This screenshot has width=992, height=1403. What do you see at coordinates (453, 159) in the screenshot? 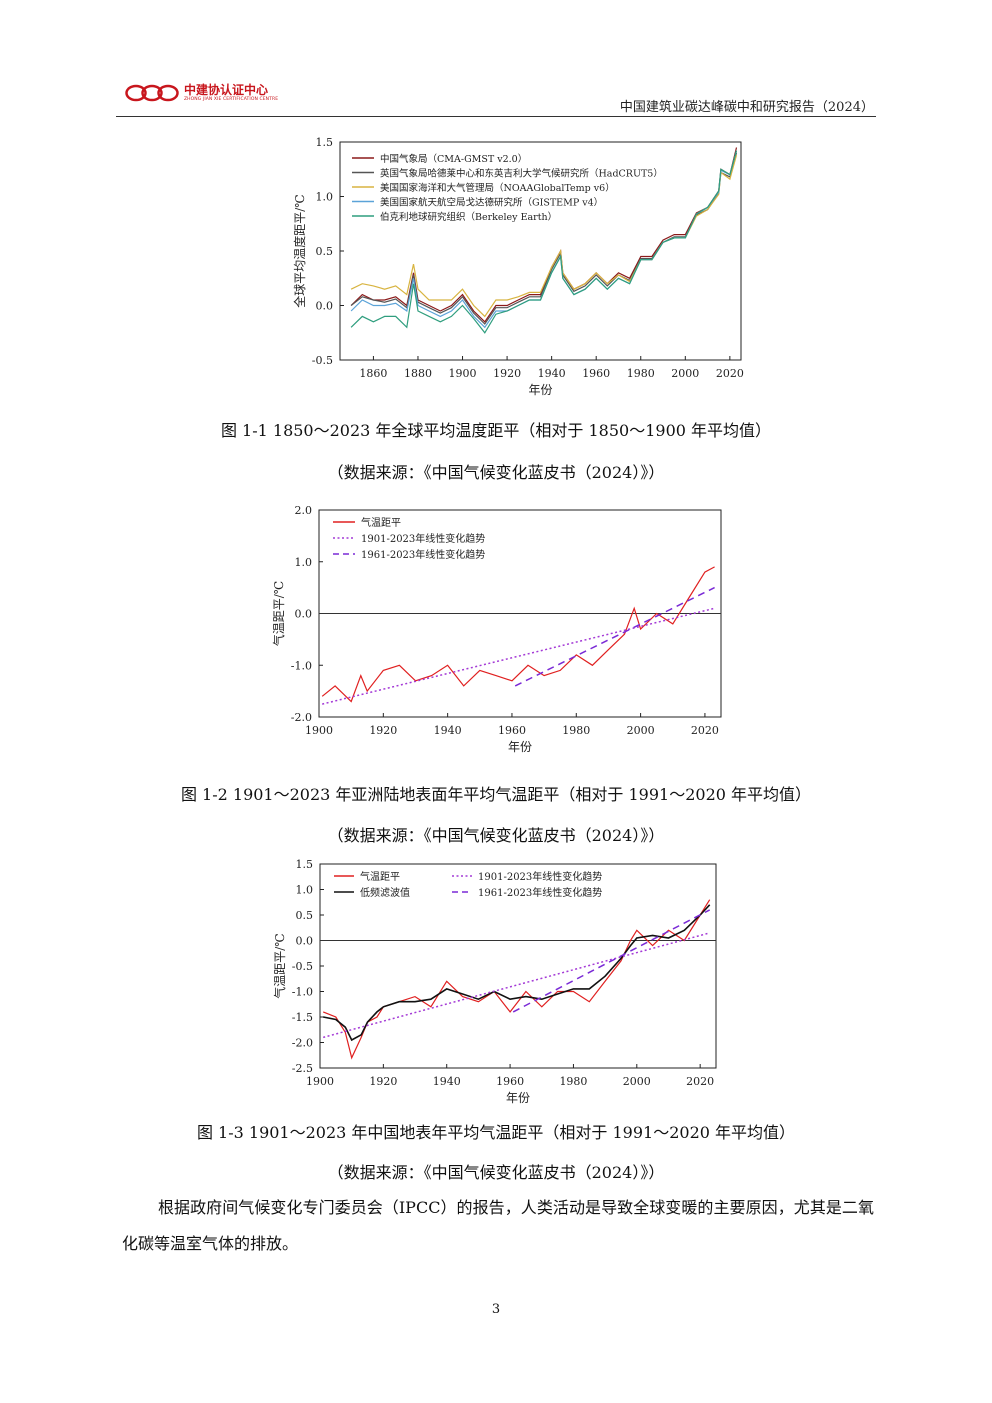
I see `legend-label-0: 中国气象局（CMA-GMST v2.0）` at bounding box center [453, 159].